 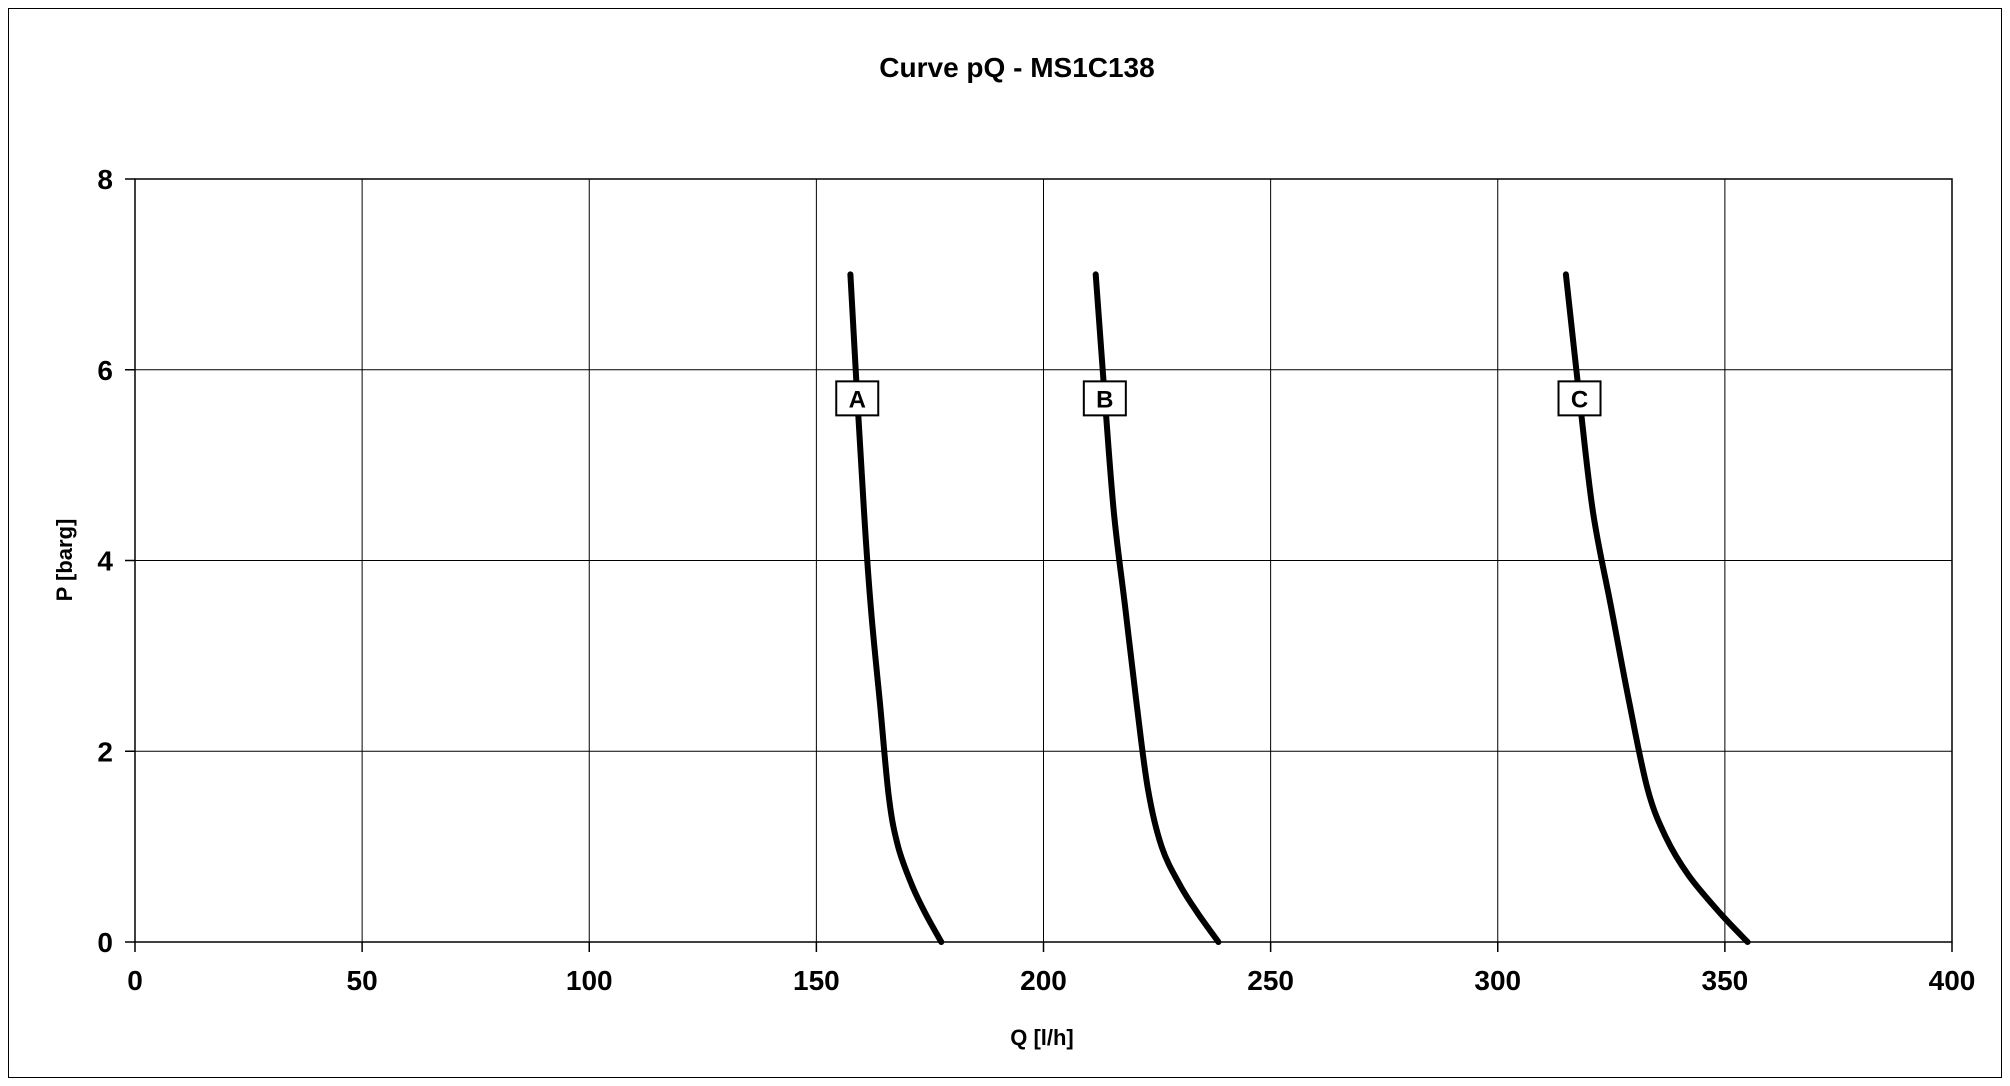 What do you see at coordinates (1270, 980) in the screenshot?
I see `x-tick-label: 250` at bounding box center [1270, 980].